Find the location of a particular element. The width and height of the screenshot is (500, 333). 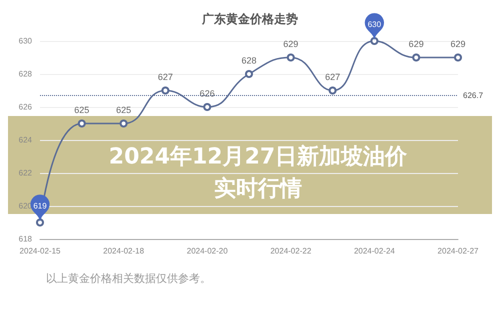

data-label: 626 is located at coordinates (207, 93).